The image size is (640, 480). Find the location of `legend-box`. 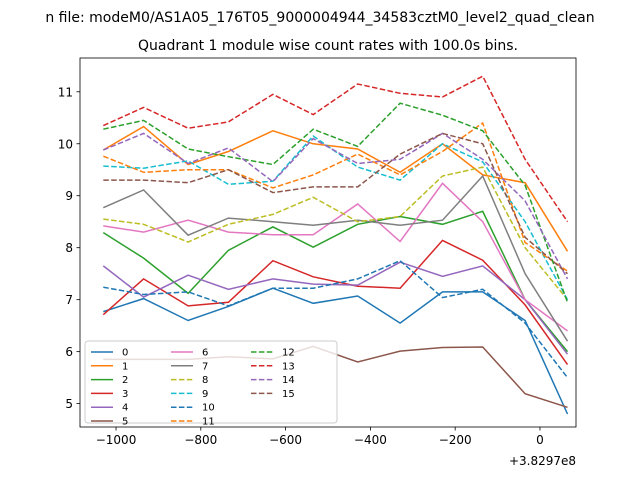

legend-box is located at coordinates (211, 382).